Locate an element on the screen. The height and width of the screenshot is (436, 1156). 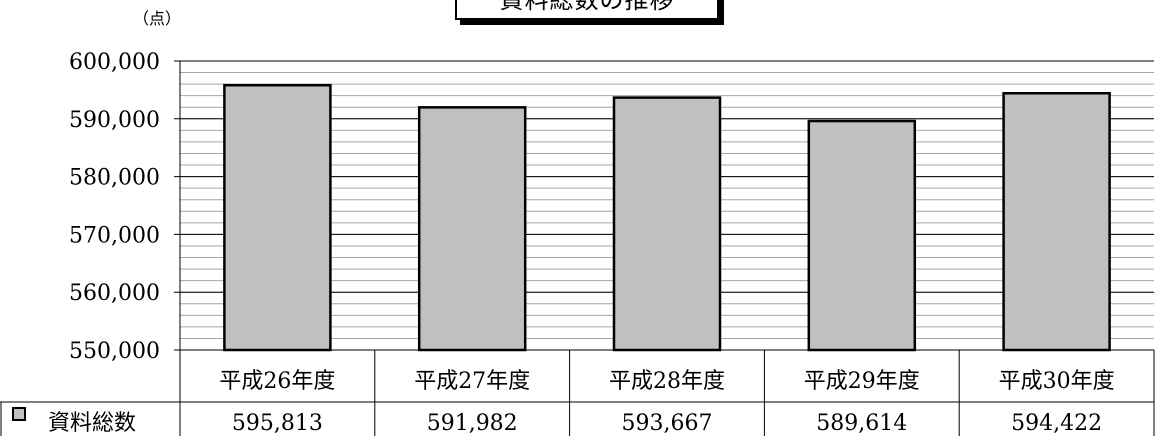
data-value-label: 591,982 is located at coordinates (472, 423).